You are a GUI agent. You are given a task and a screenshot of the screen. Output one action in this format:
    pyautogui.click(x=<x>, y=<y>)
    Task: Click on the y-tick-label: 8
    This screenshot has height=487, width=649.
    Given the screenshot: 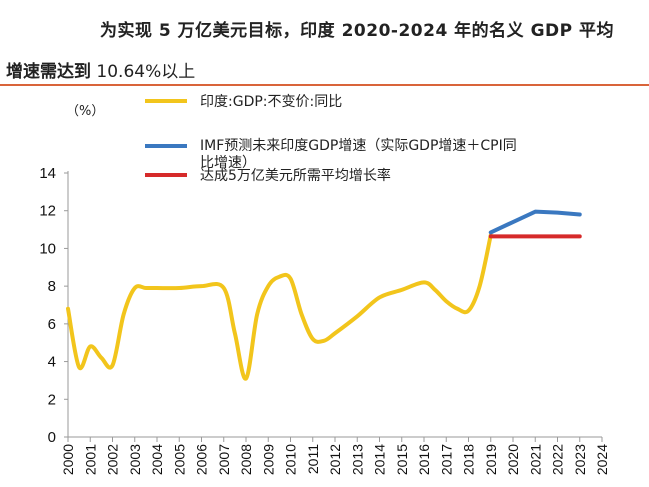 What is the action you would take?
    pyautogui.click(x=52, y=286)
    